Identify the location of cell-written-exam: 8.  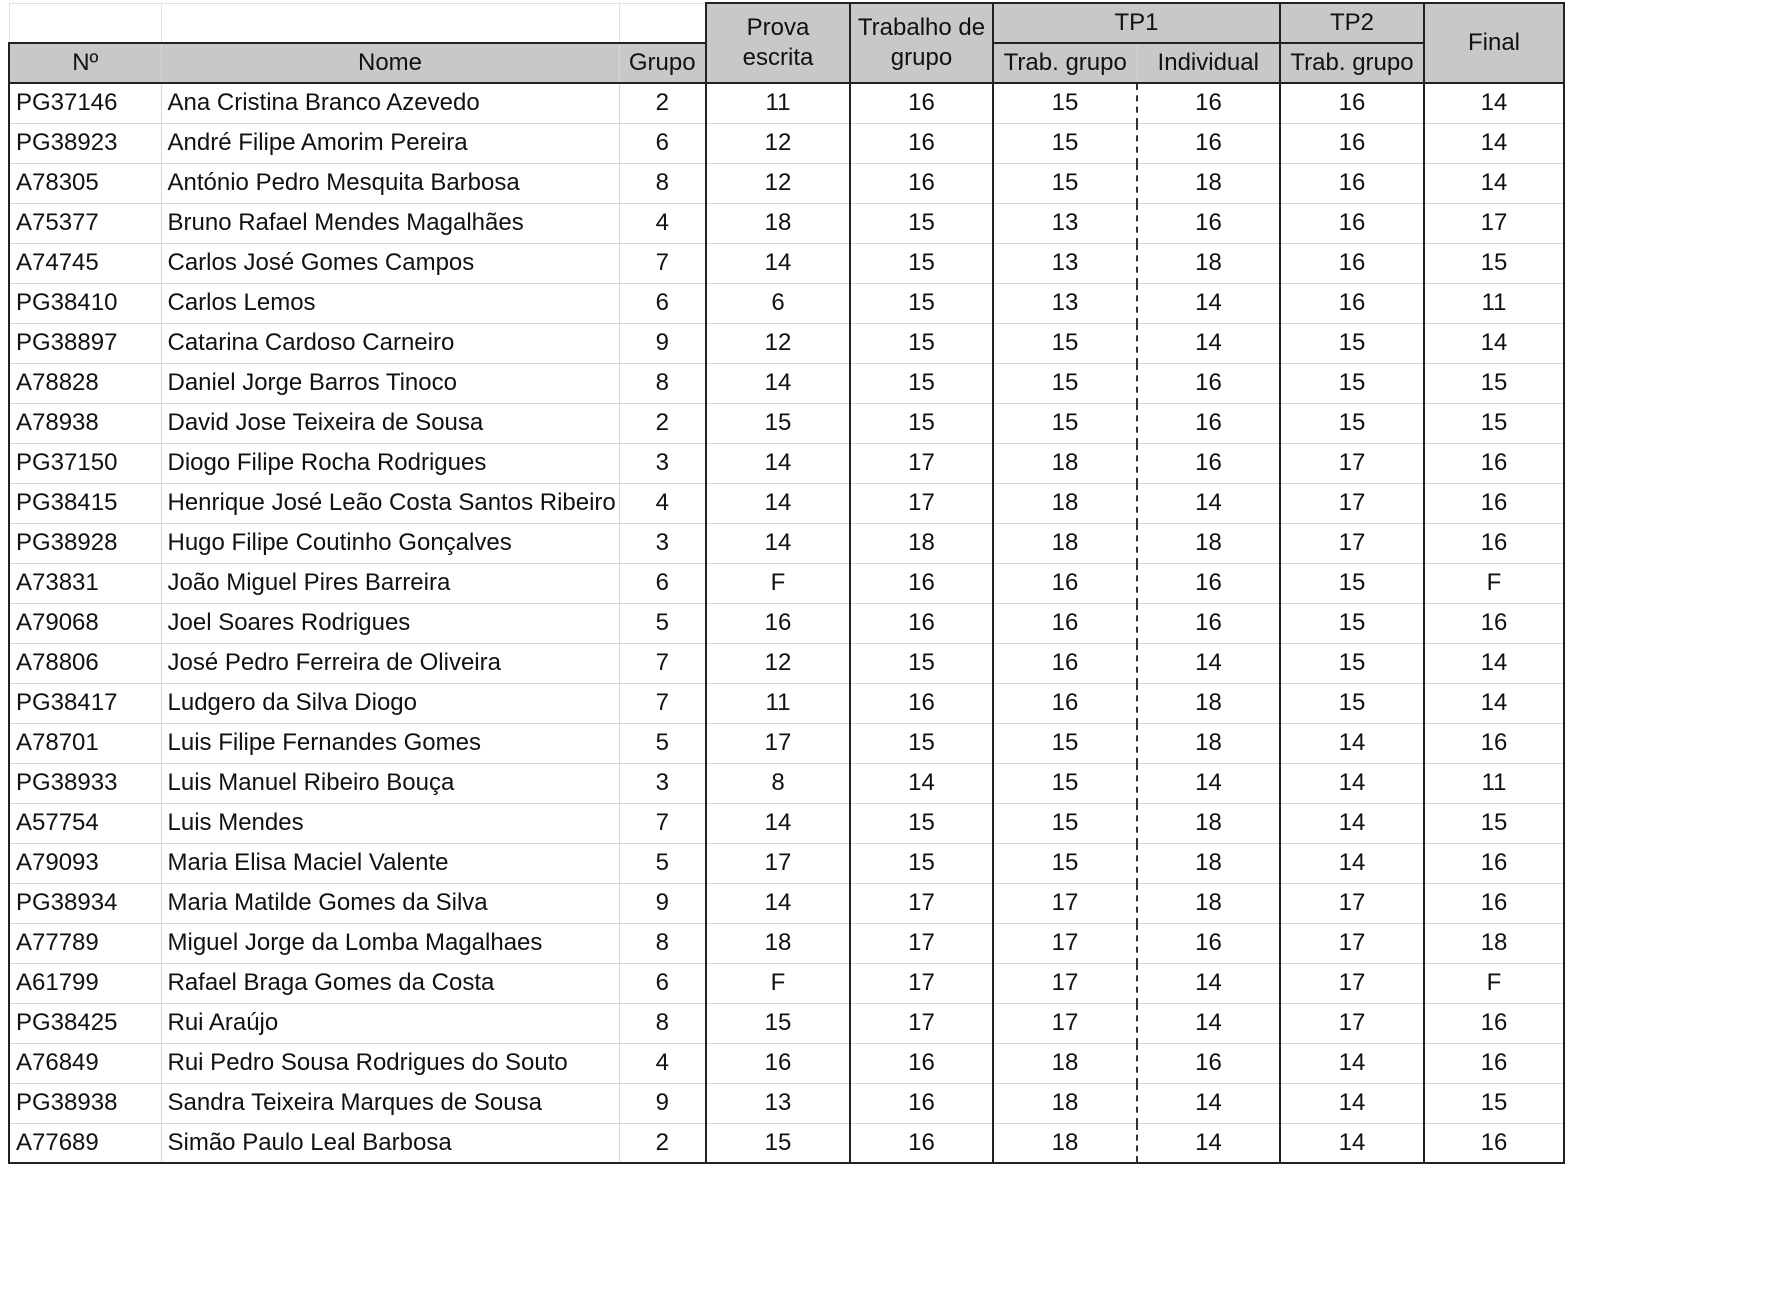
(778, 783).